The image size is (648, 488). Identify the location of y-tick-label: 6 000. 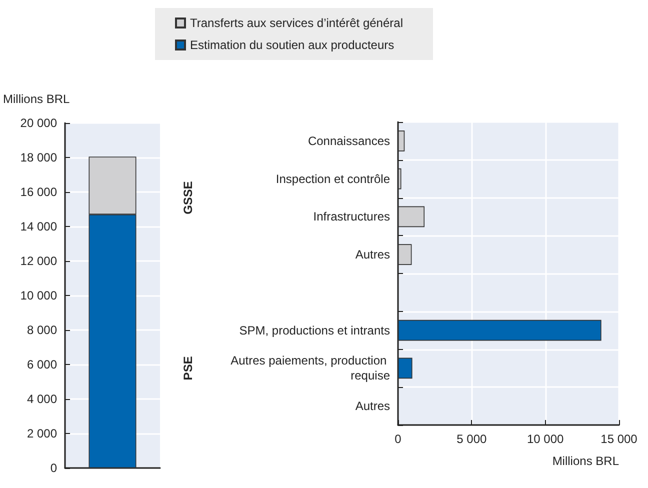
(42, 365).